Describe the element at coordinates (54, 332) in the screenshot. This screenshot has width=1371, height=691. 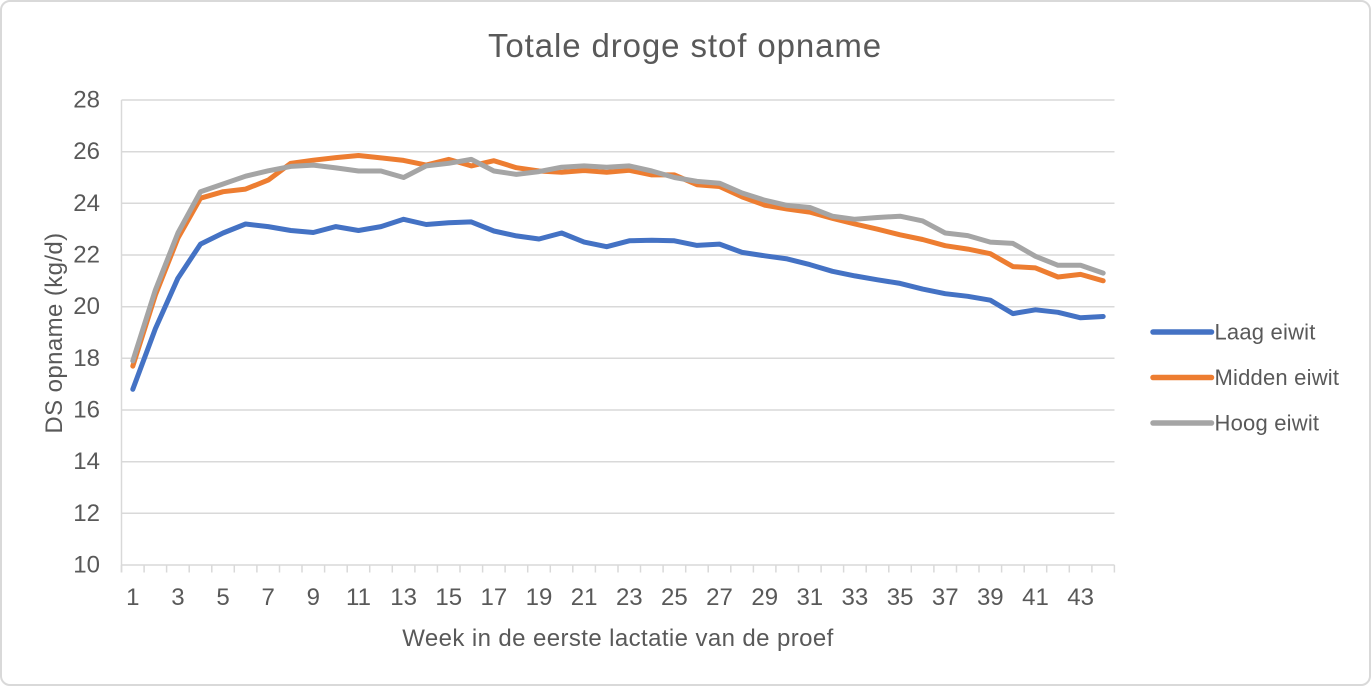
I see `svg-text: DS opname (kg/d)` at that location.